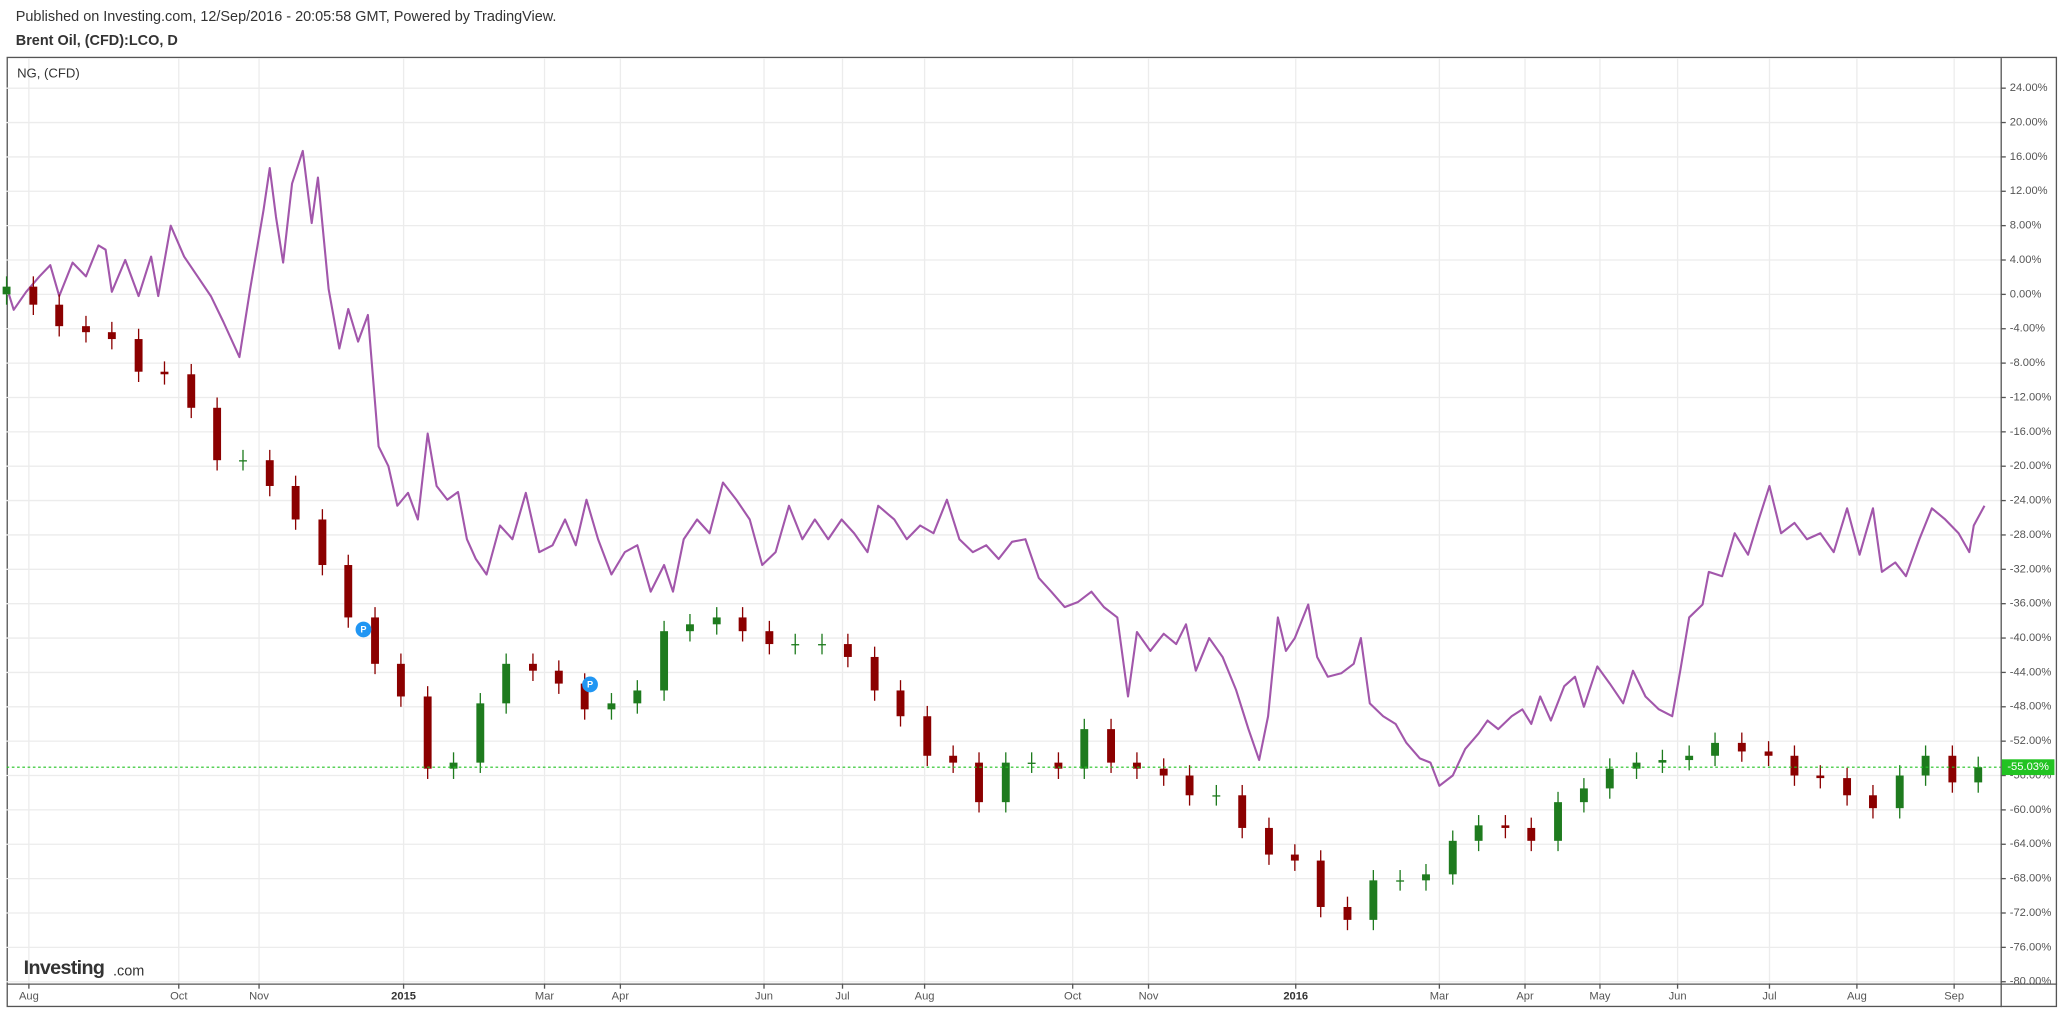  What do you see at coordinates (403, 997) in the screenshot?
I see `x-tick-label: 2015` at bounding box center [403, 997].